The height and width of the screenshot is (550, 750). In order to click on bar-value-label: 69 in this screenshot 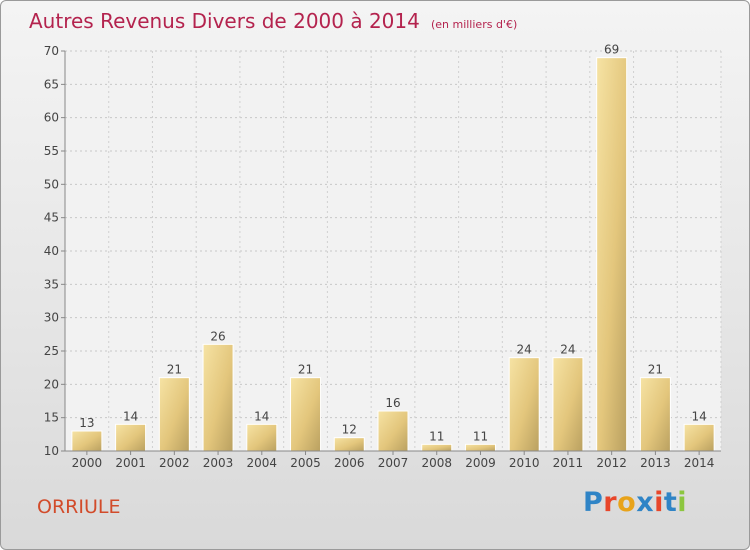, I will do `click(611, 50)`.